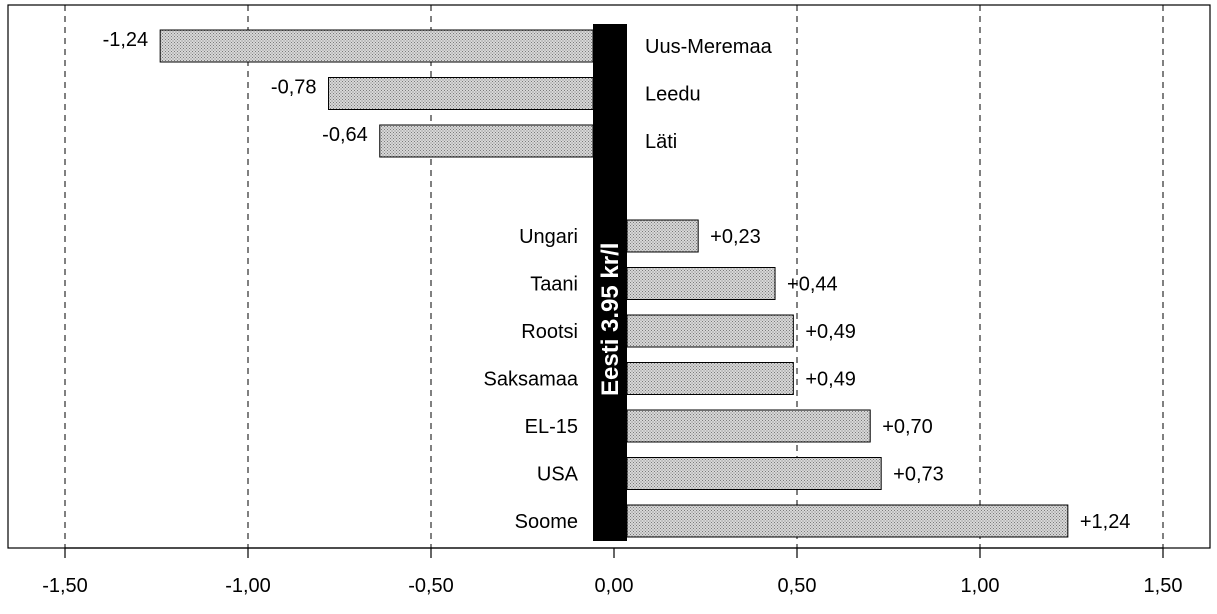 The height and width of the screenshot is (614, 1217). Describe the element at coordinates (735, 237) in the screenshot. I see `data-label: +0,23` at that location.